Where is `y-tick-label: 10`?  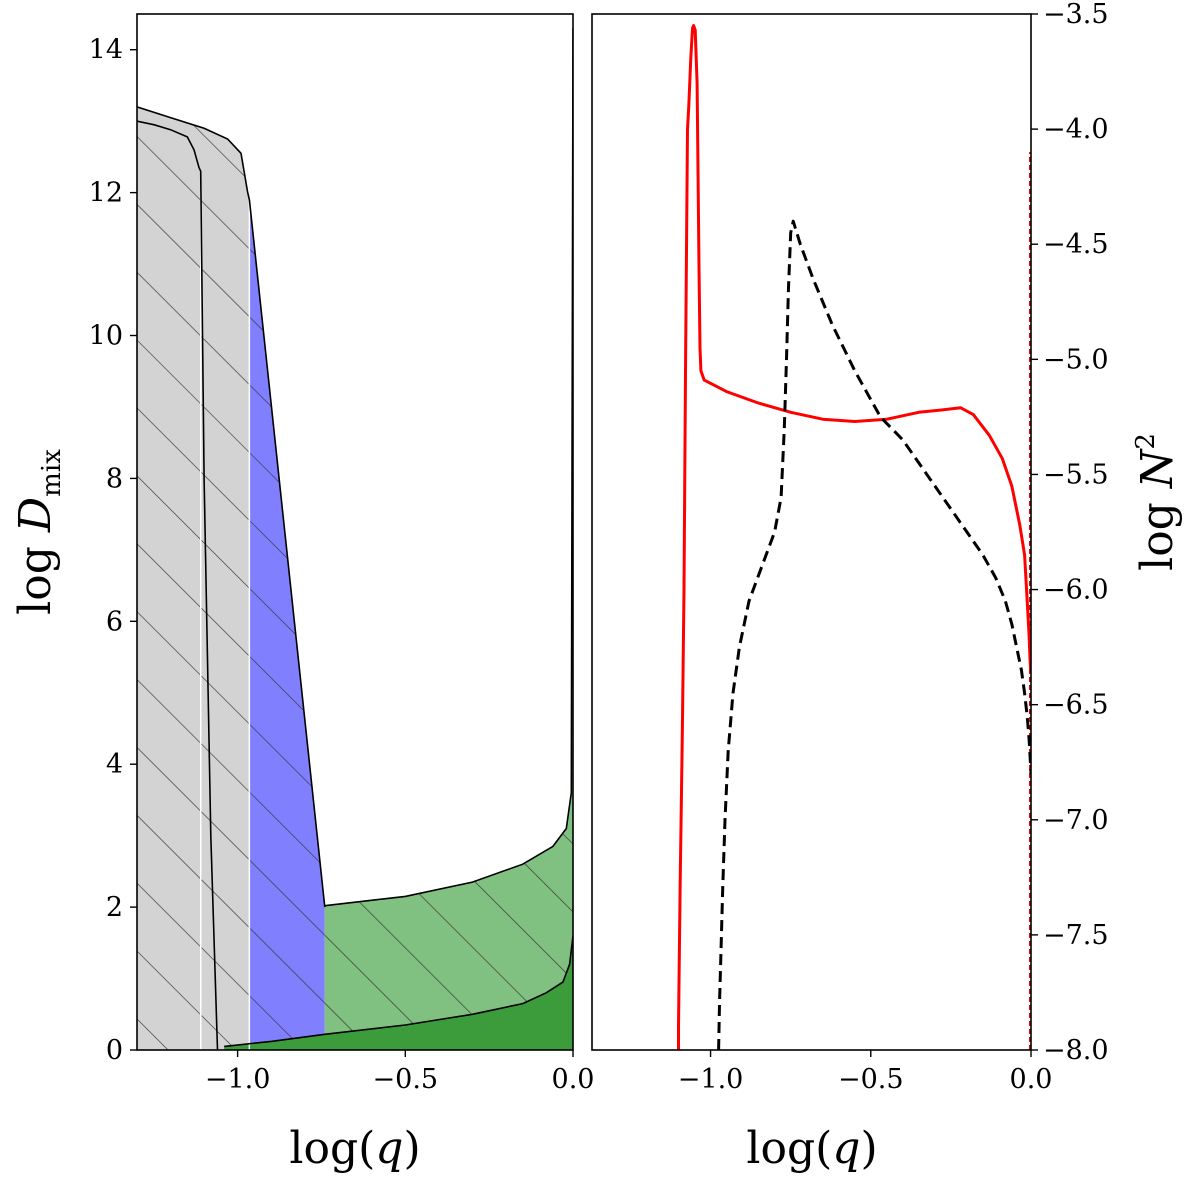 y-tick-label: 10 is located at coordinates (106, 336).